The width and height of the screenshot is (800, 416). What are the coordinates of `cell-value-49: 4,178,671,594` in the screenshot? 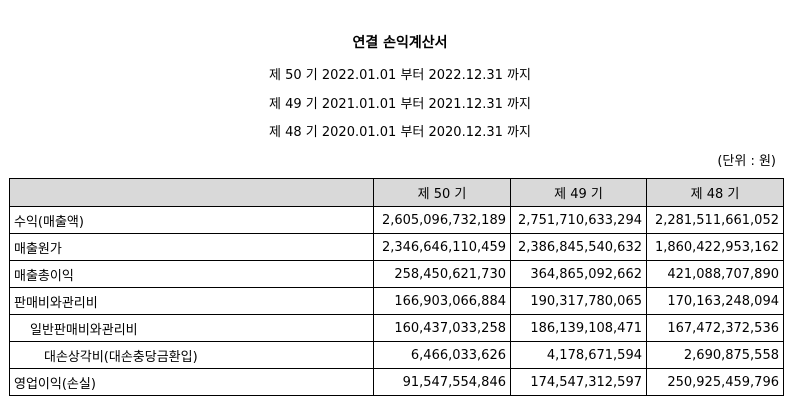 It's located at (578, 355).